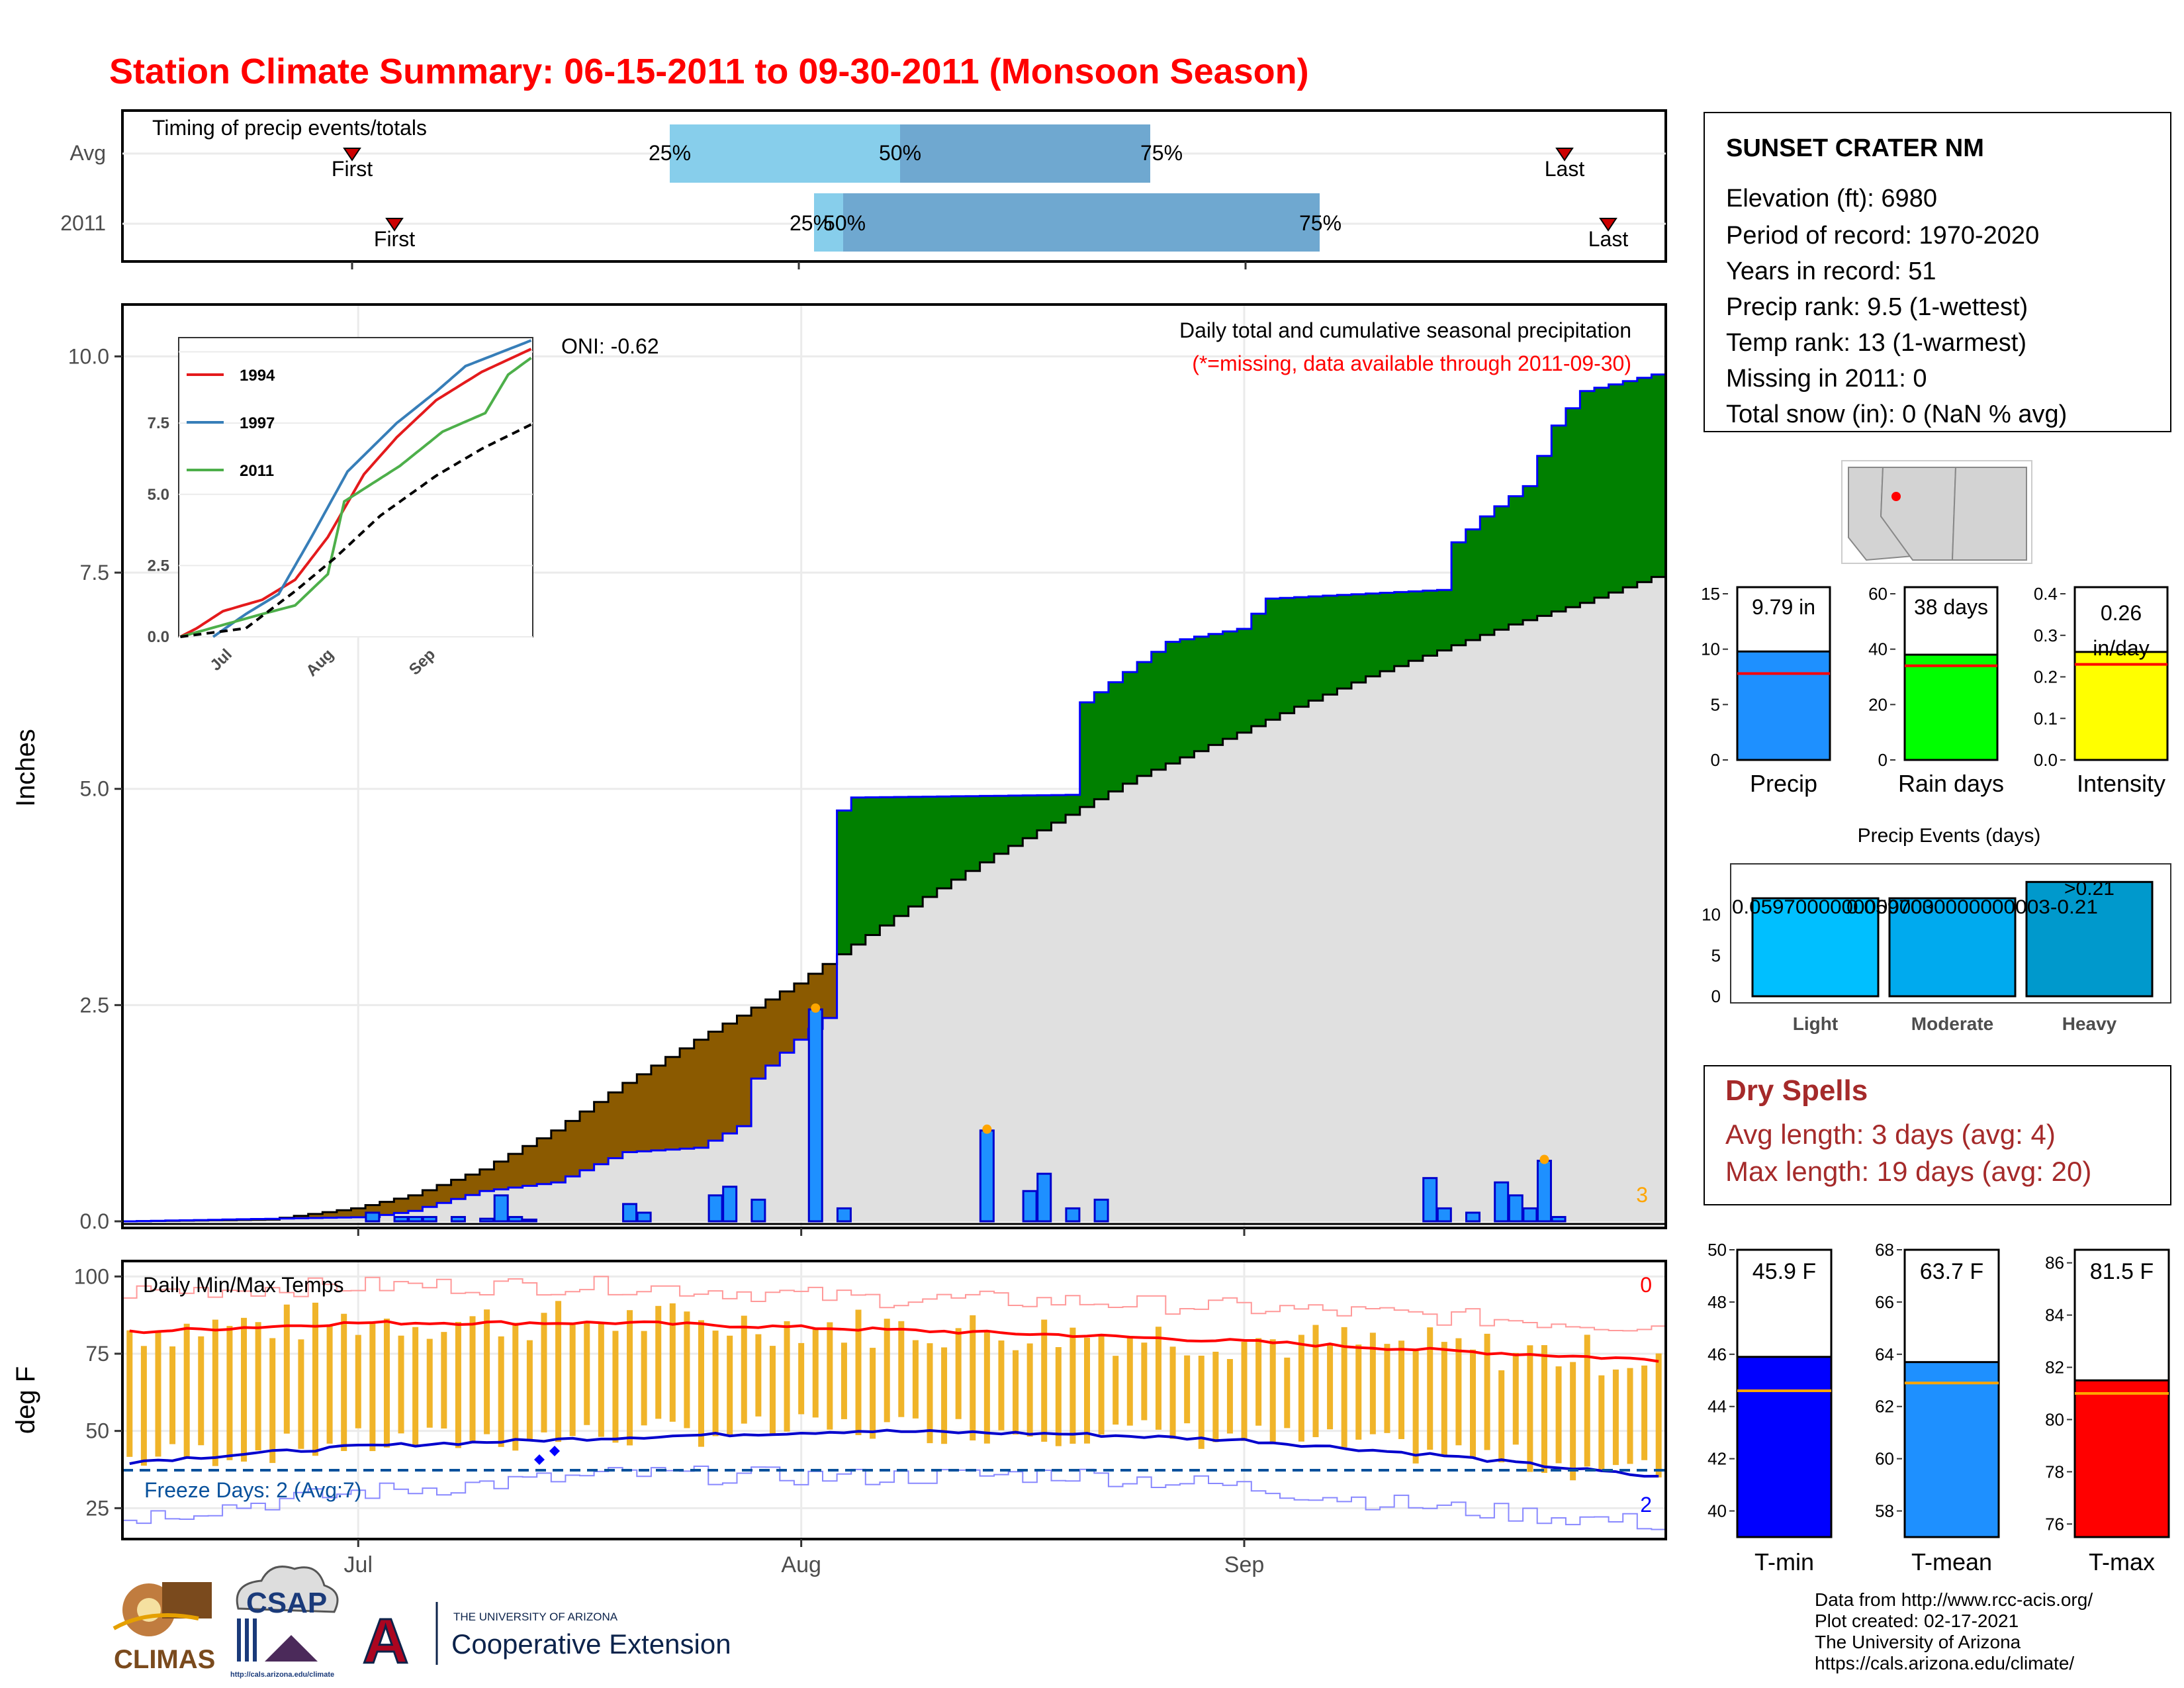 The height and width of the screenshot is (1688, 2184). Describe the element at coordinates (1885, 1459) in the screenshot. I see `temp-summary-tick-label: 60` at that location.